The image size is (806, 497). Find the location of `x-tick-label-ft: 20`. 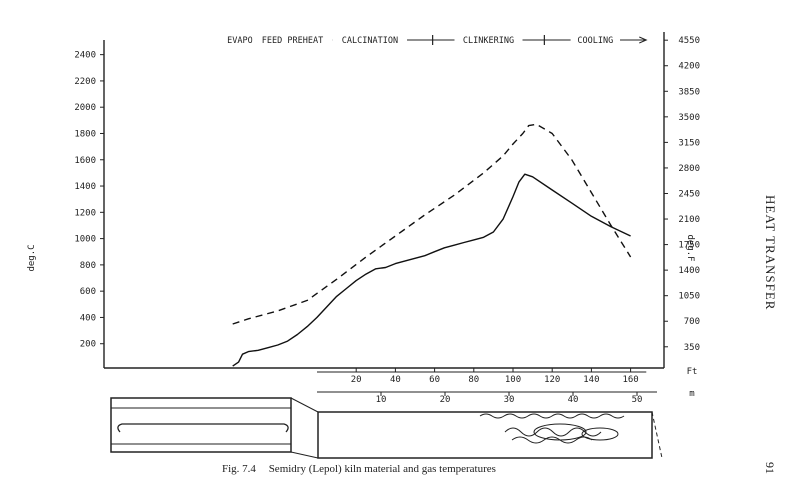

x-tick-label-ft: 20 is located at coordinates (356, 380).